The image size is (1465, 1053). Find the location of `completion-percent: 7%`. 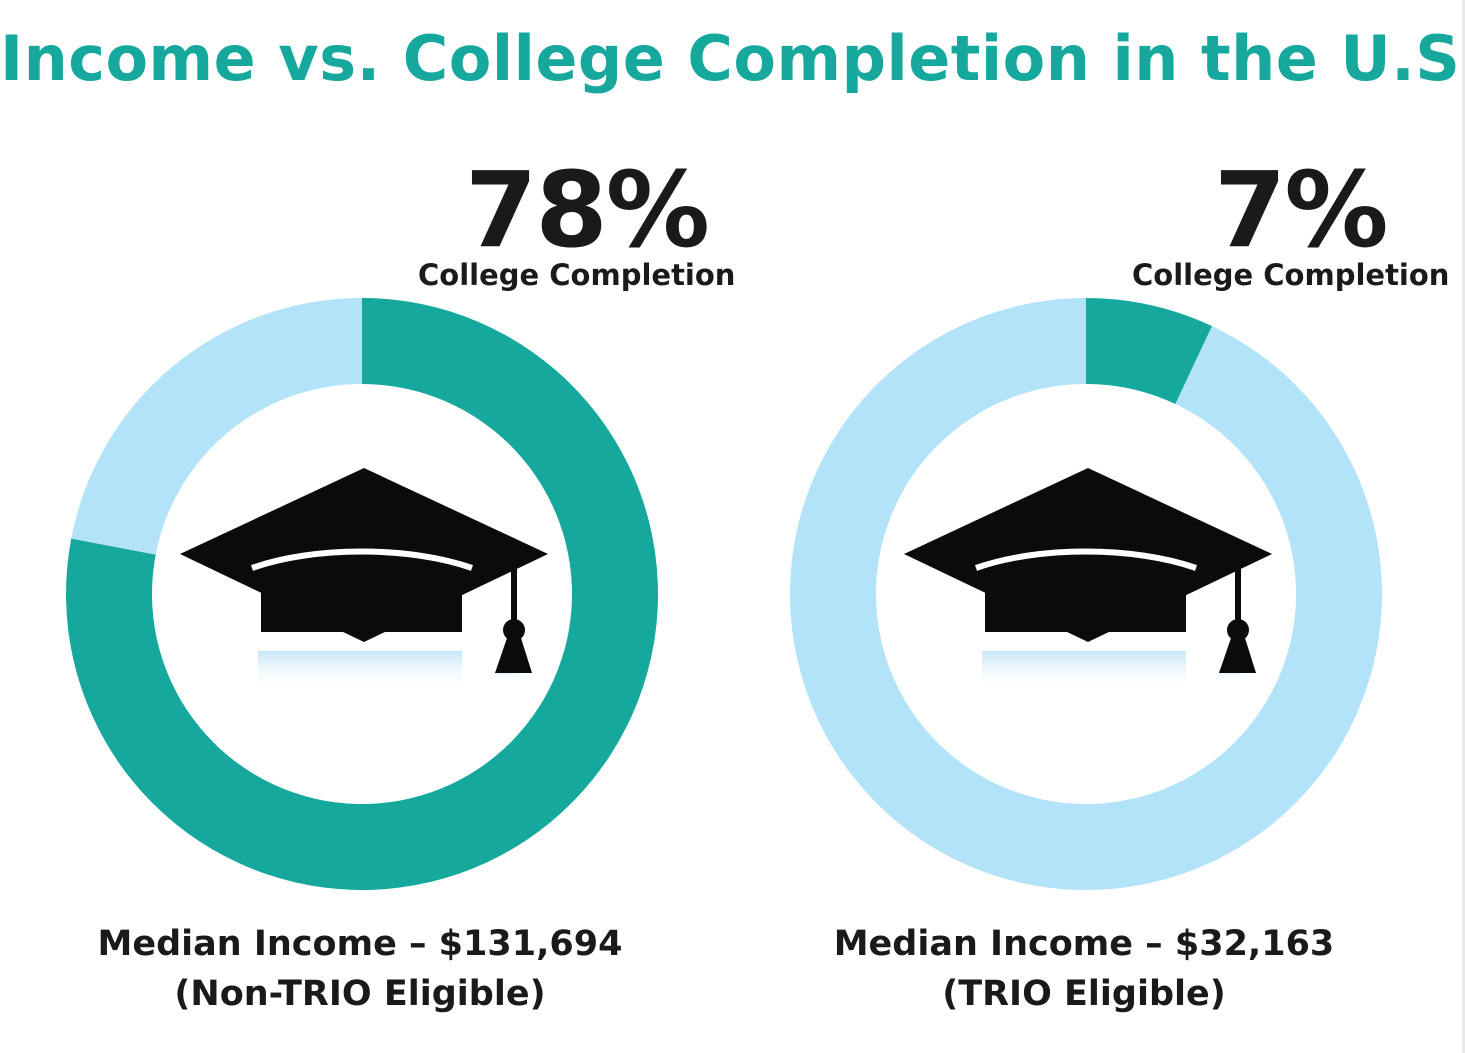

completion-percent: 7% is located at coordinates (1301, 210).